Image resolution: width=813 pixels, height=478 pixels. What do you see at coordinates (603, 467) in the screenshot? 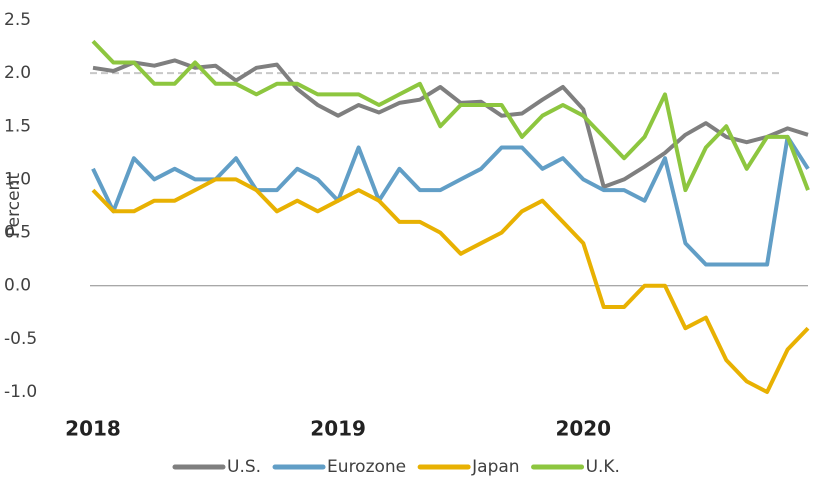
I see `legend-label: U.K.` at bounding box center [603, 467].